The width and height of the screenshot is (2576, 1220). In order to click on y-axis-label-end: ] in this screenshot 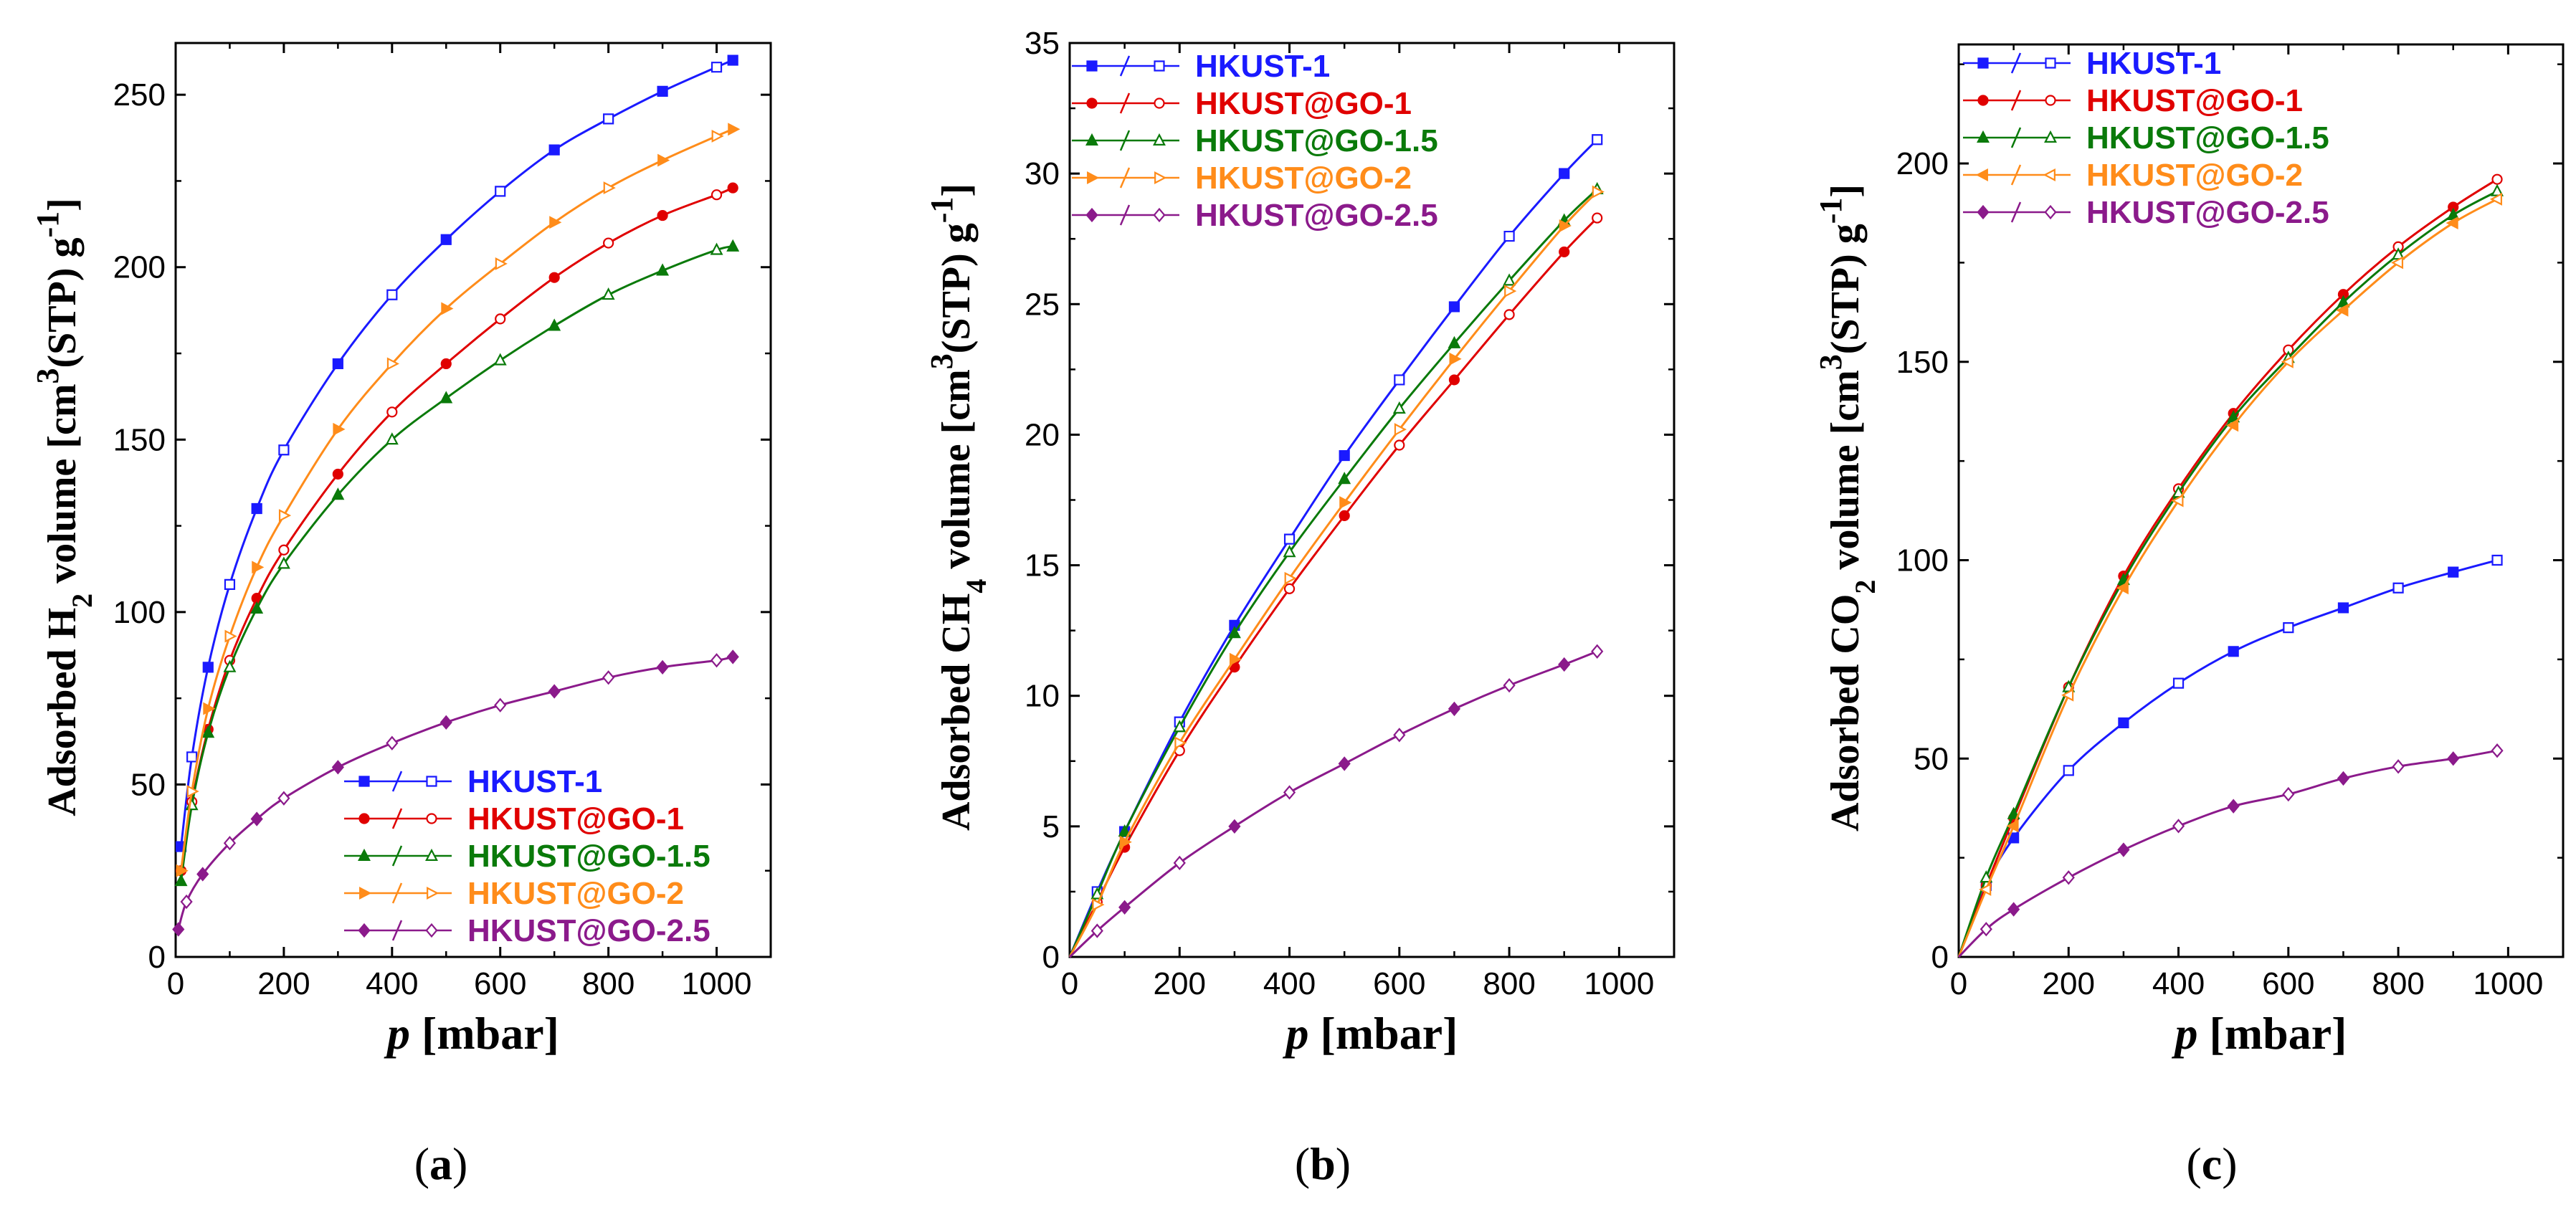, I will do `click(63, 205)`.